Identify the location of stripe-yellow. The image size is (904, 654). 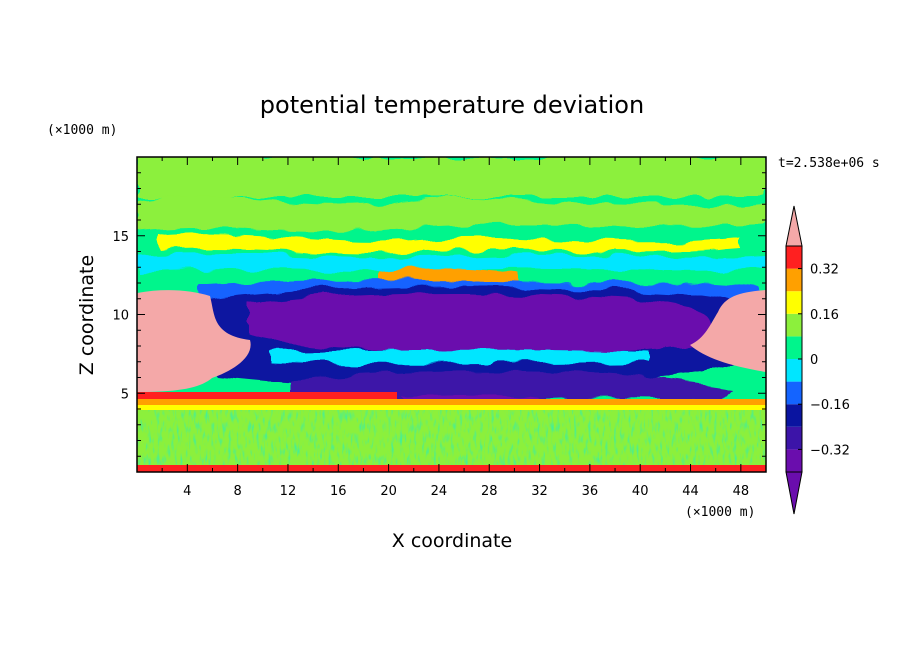
(451, 407).